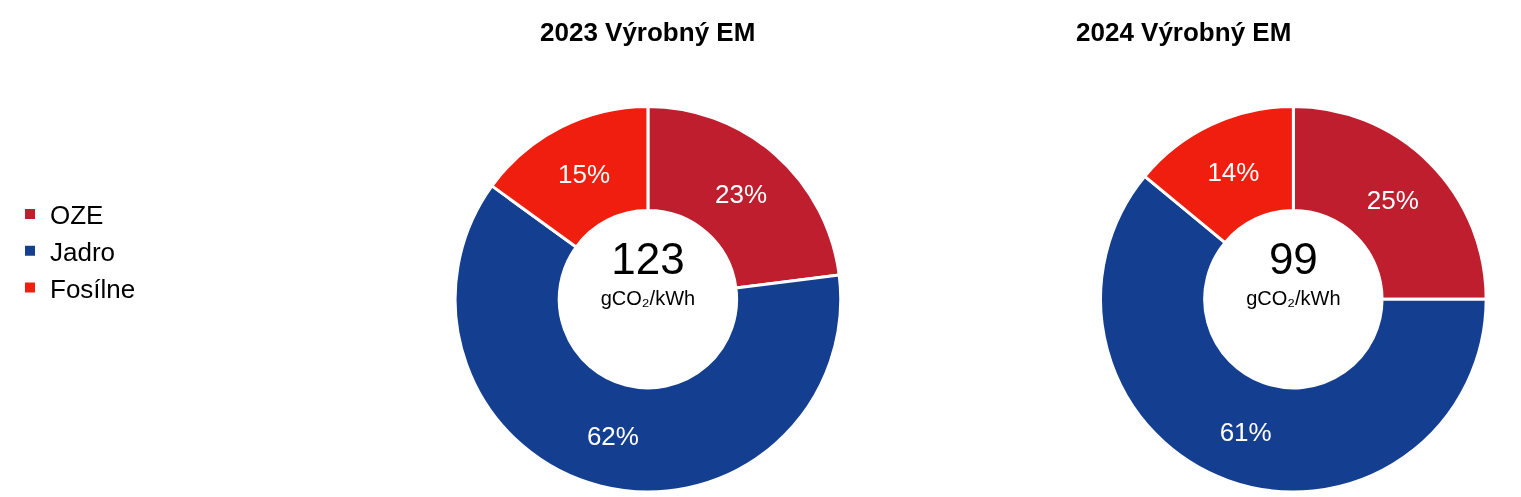  What do you see at coordinates (612, 435) in the screenshot?
I see `data-label: 62%` at bounding box center [612, 435].